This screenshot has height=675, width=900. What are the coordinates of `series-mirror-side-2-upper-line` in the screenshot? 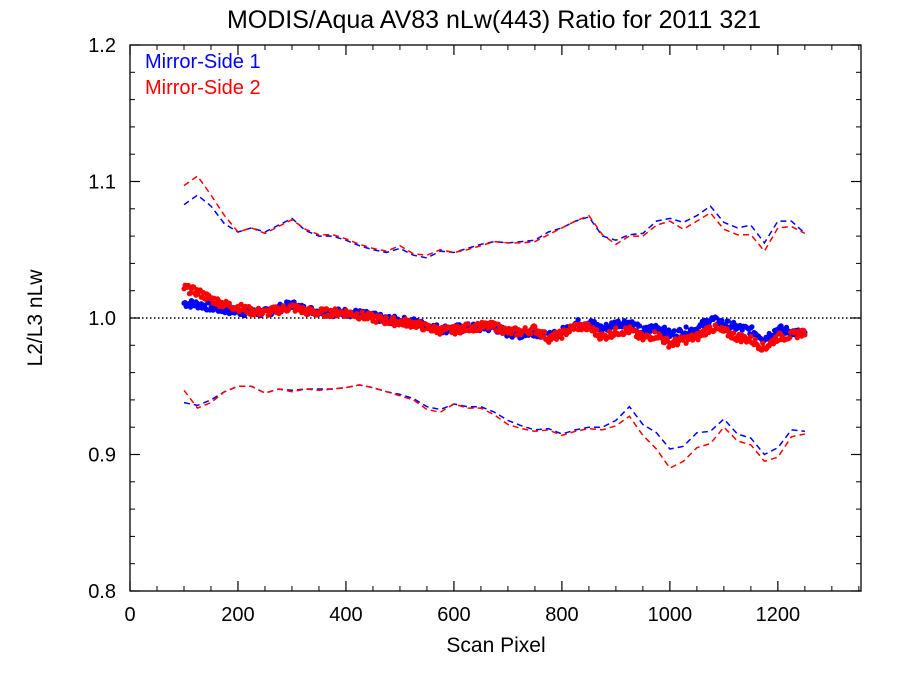 It's located at (494, 215).